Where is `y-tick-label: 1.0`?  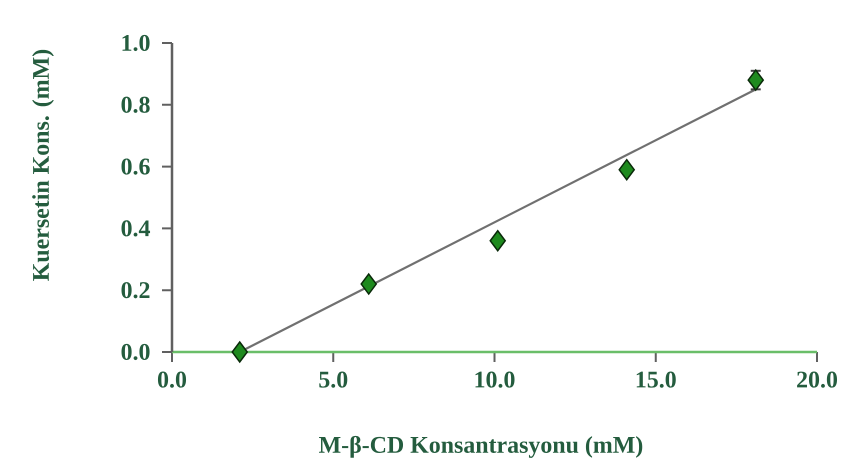
y-tick-label: 1.0 is located at coordinates (136, 43).